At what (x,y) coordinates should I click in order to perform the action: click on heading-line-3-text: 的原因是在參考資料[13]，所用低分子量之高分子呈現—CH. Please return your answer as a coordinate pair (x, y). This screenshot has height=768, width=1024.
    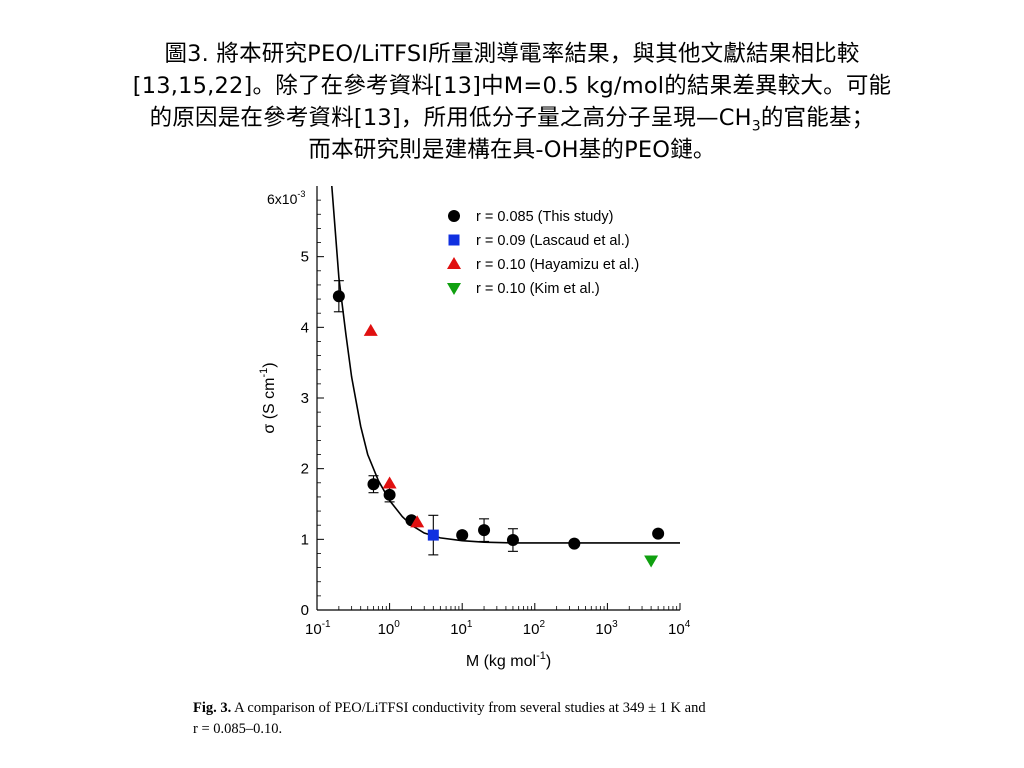
    Looking at the image, I should click on (450, 118).